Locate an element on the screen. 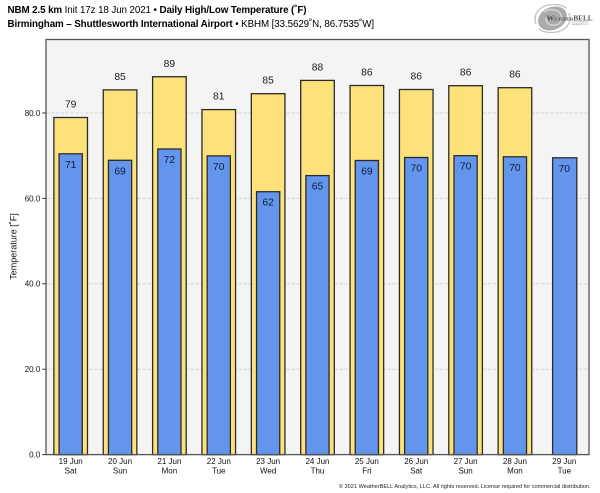 The width and height of the screenshot is (600, 493). svg-text: WEATHERBELL is located at coordinates (570, 18).